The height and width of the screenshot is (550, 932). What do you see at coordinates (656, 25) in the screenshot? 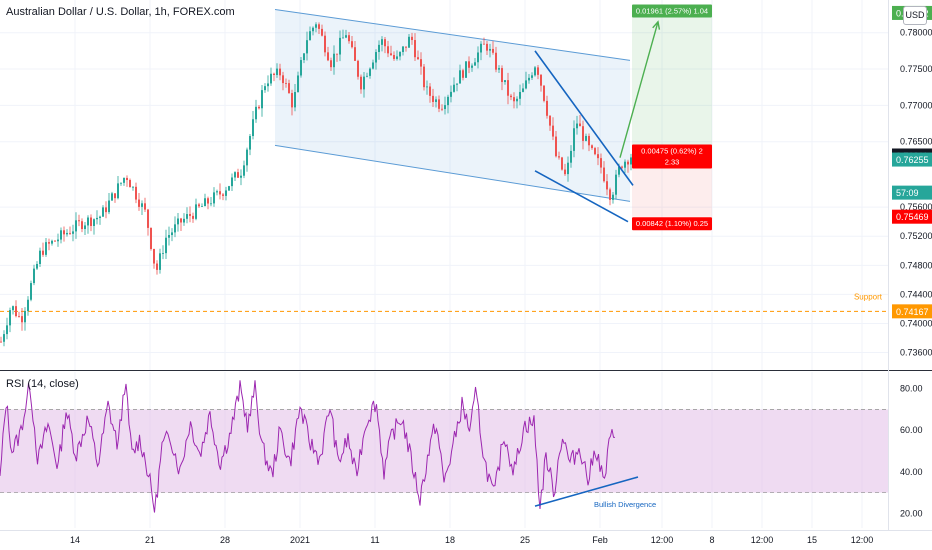
I see `arrow-head` at bounding box center [656, 25].